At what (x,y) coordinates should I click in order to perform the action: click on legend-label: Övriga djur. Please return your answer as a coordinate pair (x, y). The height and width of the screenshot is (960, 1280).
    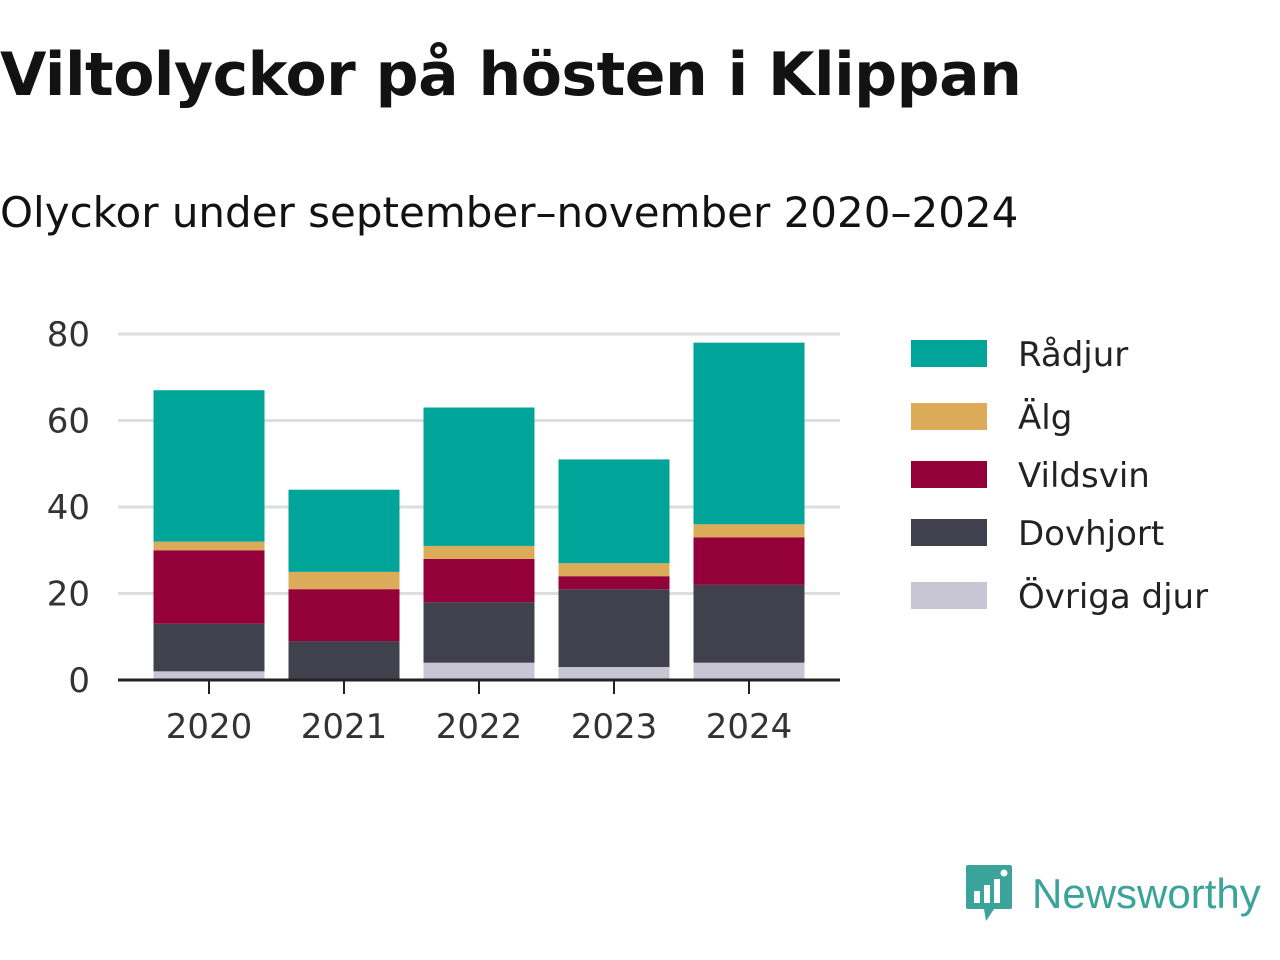
    Looking at the image, I should click on (1113, 596).